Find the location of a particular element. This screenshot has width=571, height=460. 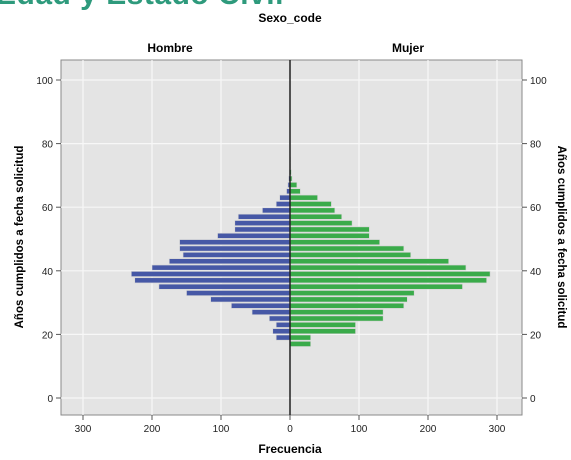

x-ticks: 300 200 100 0 100 200 300 is located at coordinates (290, 425).